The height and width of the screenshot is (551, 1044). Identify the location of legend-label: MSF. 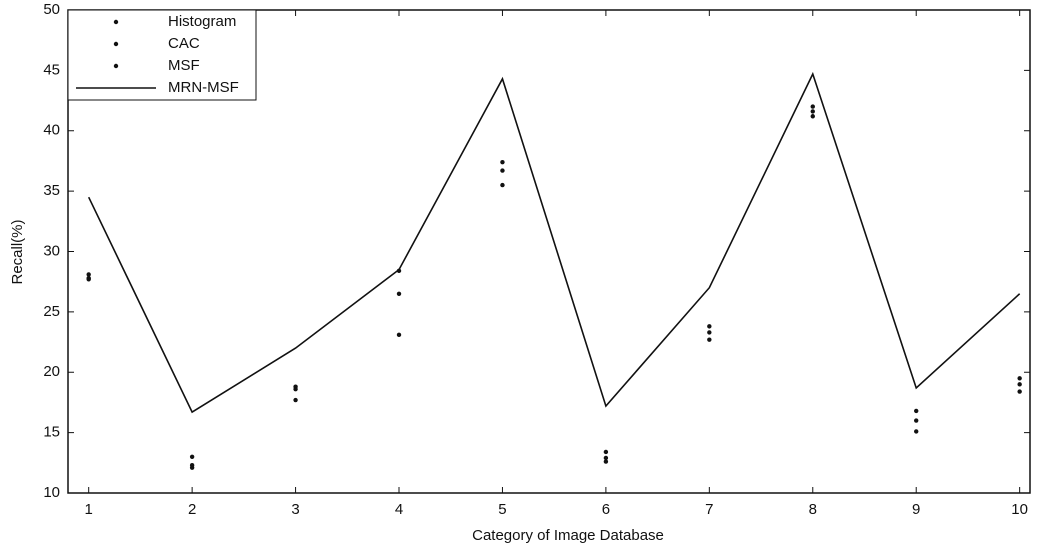
(184, 65).